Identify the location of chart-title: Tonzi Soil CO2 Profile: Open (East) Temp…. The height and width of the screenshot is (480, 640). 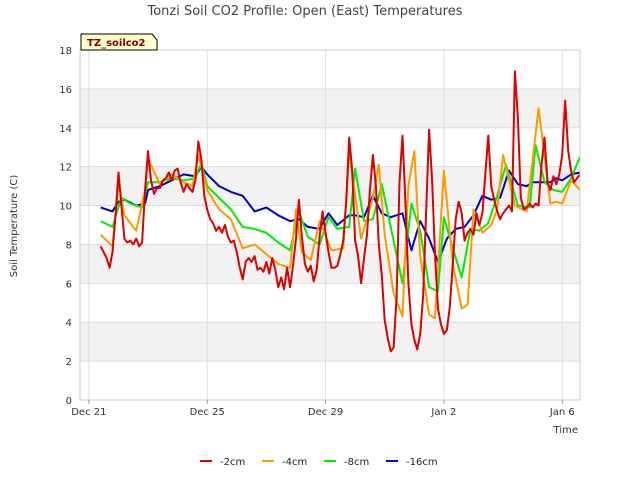
(304, 11).